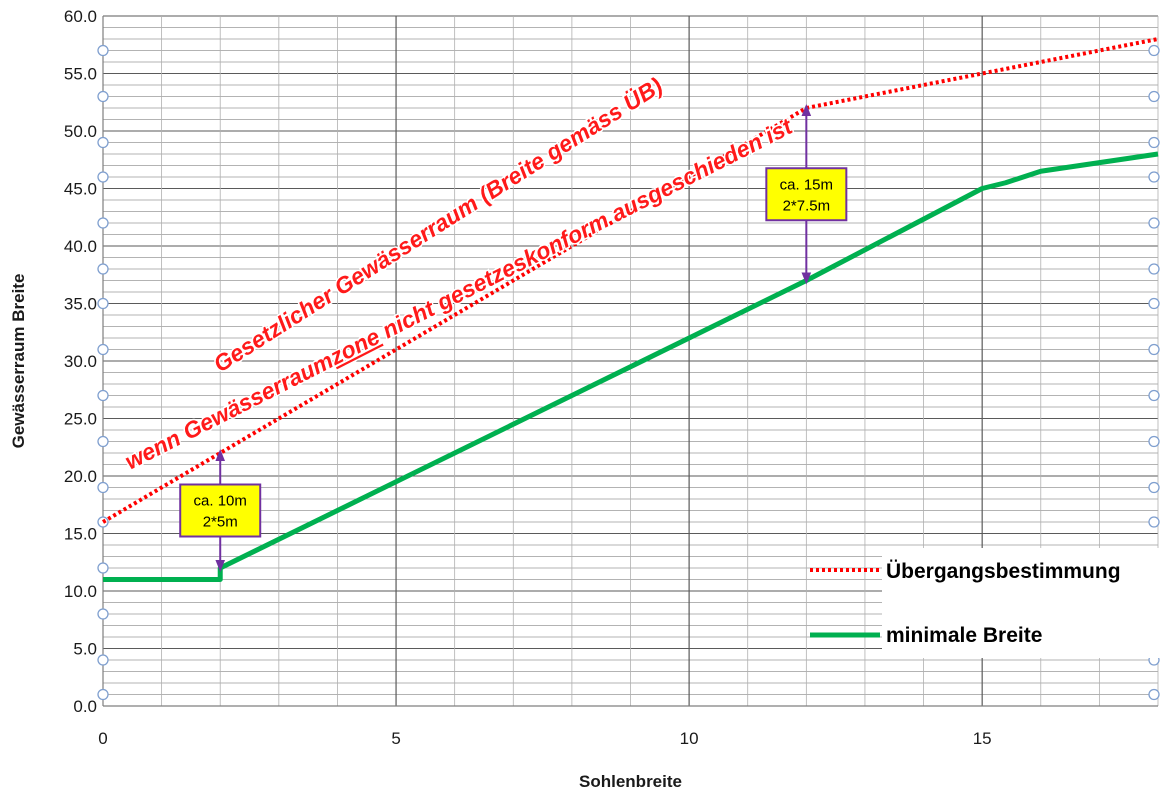 The height and width of the screenshot is (796, 1166). Describe the element at coordinates (80, 361) in the screenshot. I see `y-tick-label: 30.0` at that location.